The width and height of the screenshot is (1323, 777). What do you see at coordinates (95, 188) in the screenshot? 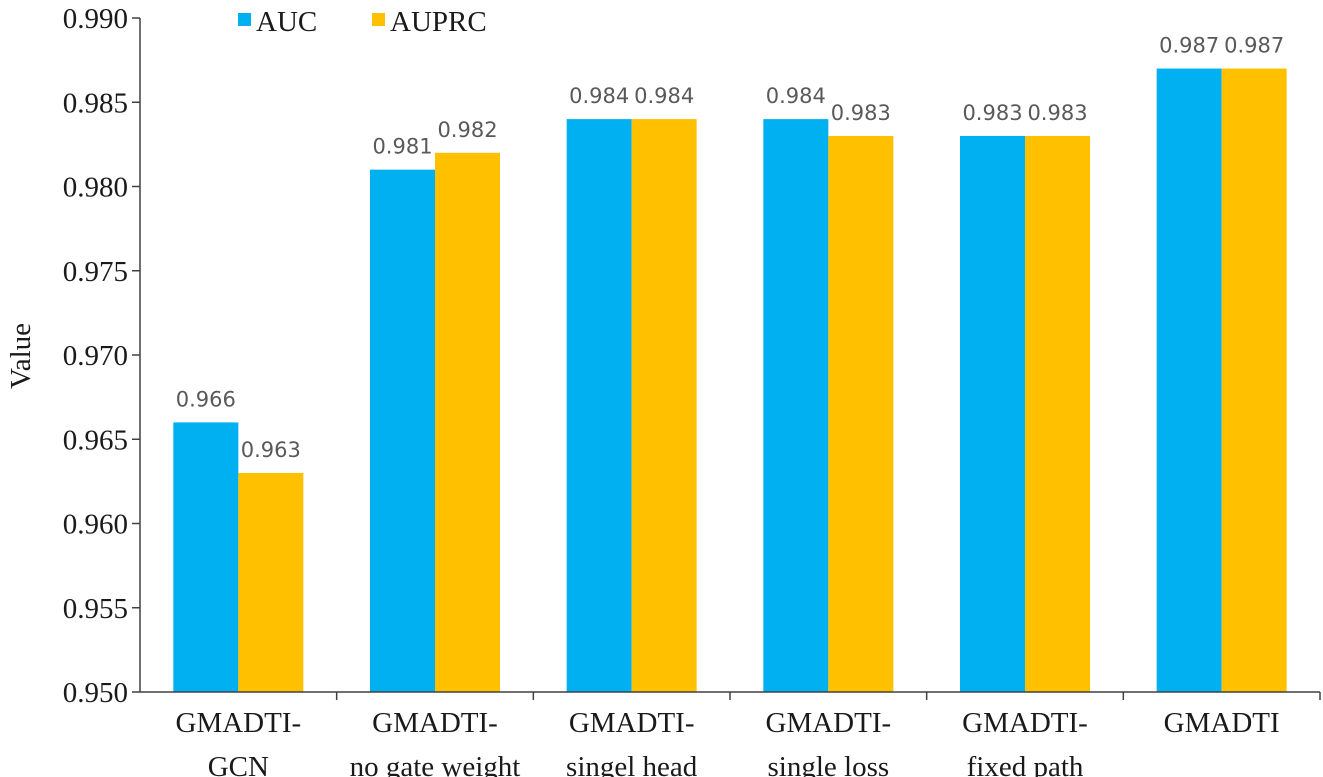
I see `y-tick-label: 0.980` at bounding box center [95, 188].